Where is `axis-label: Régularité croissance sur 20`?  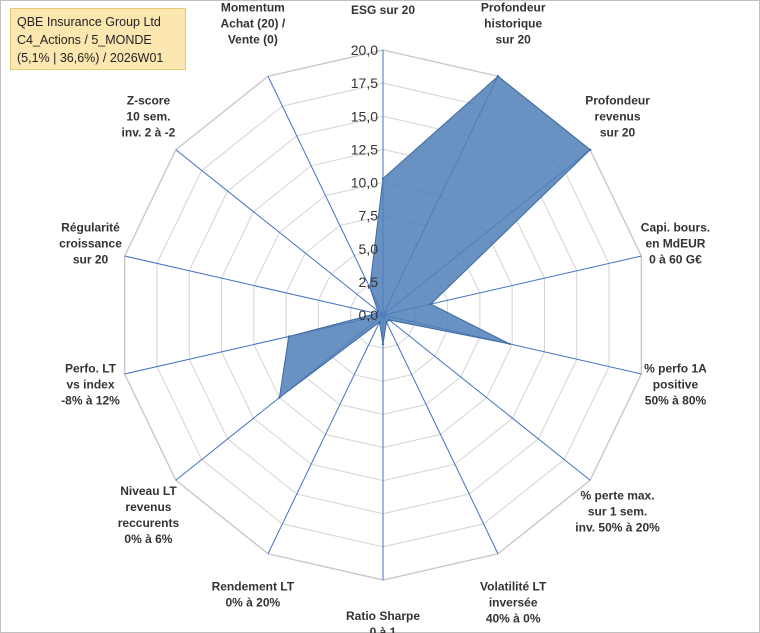 axis-label: Régularité croissance sur 20 is located at coordinates (90, 244).